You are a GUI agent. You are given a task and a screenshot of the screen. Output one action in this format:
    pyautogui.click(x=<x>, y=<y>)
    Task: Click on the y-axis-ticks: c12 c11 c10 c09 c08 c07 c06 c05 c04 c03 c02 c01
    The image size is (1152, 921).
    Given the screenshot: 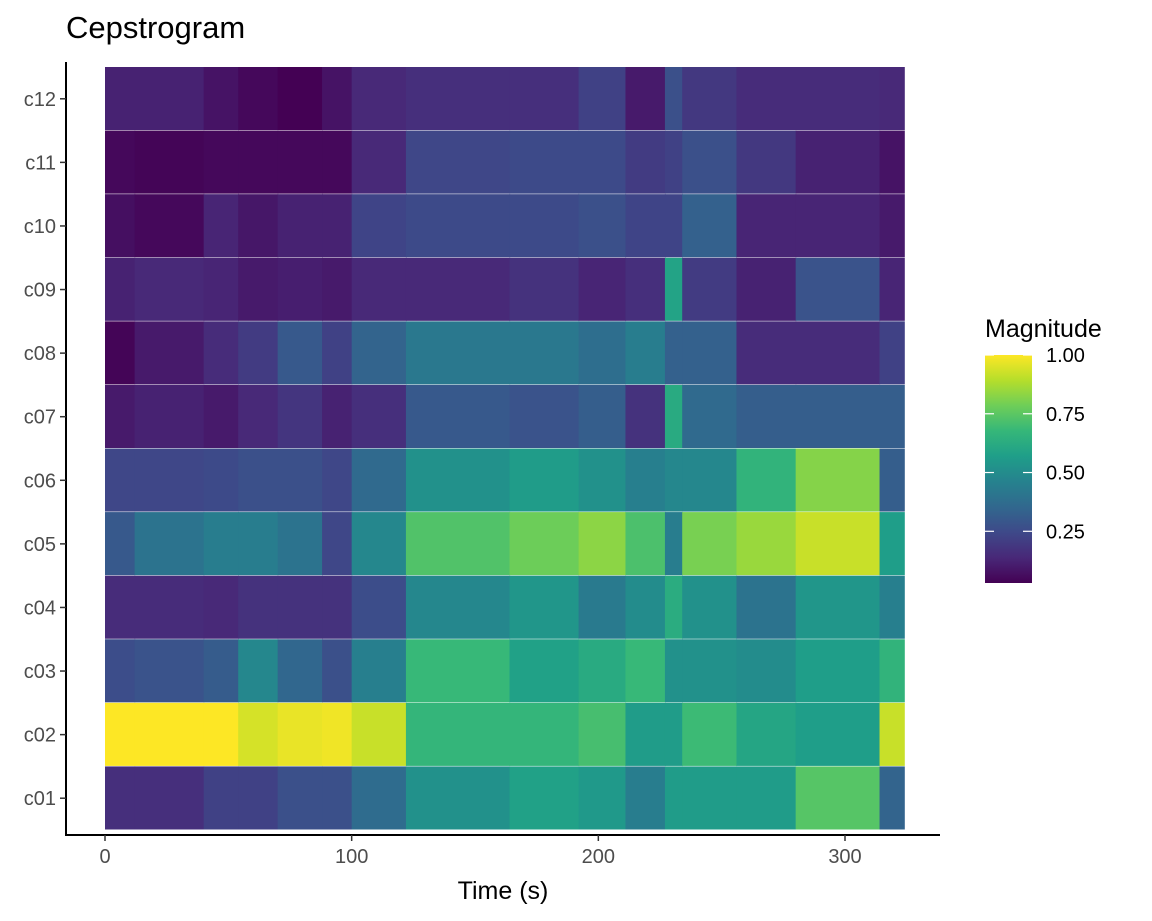 What is the action you would take?
    pyautogui.click(x=45, y=449)
    